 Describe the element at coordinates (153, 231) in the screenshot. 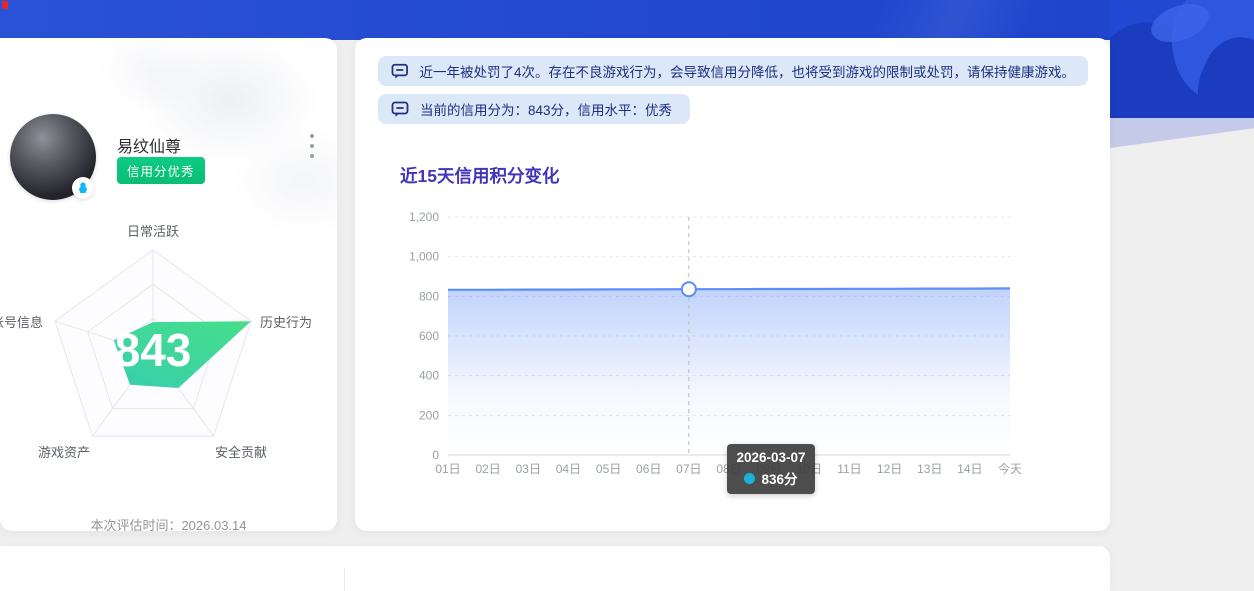

I see `radar-axis-daily-activity: 日常活跃` at that location.